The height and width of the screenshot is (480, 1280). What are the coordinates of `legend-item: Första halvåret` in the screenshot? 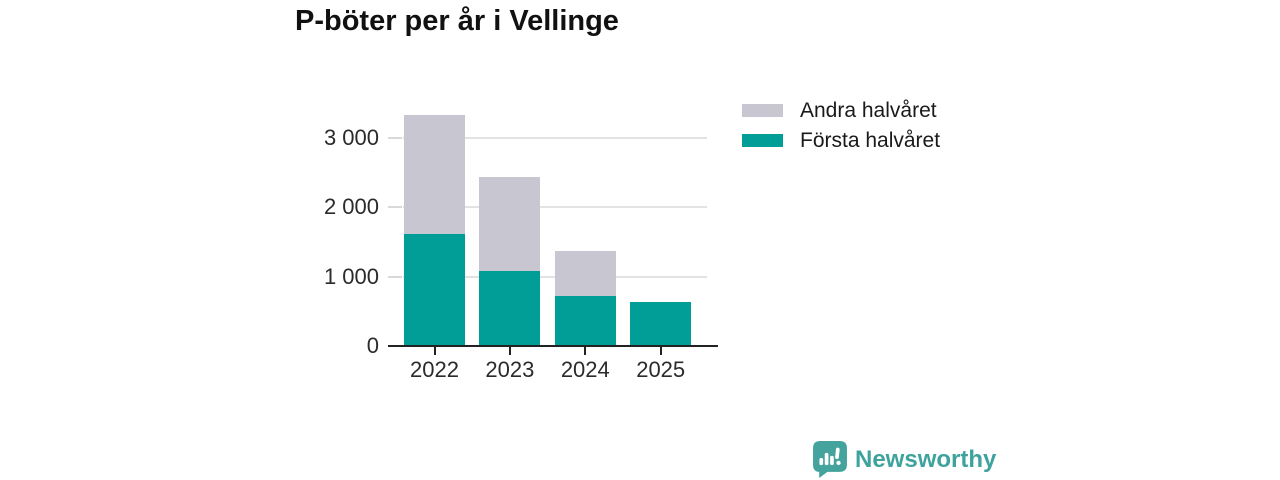 It's located at (841, 140).